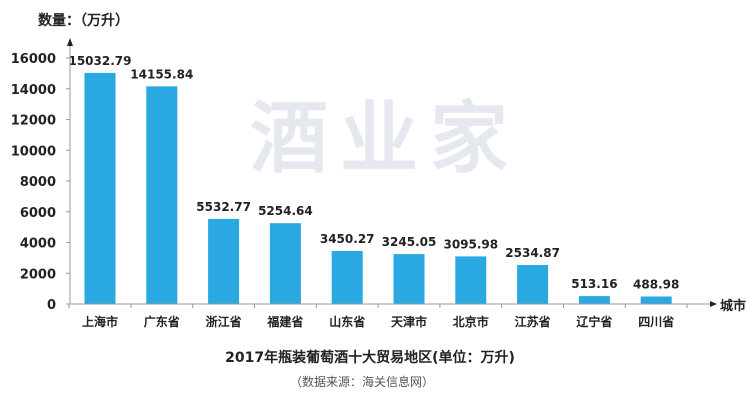 The image size is (750, 403). Describe the element at coordinates (38, 182) in the screenshot. I see `y-tick-label: 8000` at that location.